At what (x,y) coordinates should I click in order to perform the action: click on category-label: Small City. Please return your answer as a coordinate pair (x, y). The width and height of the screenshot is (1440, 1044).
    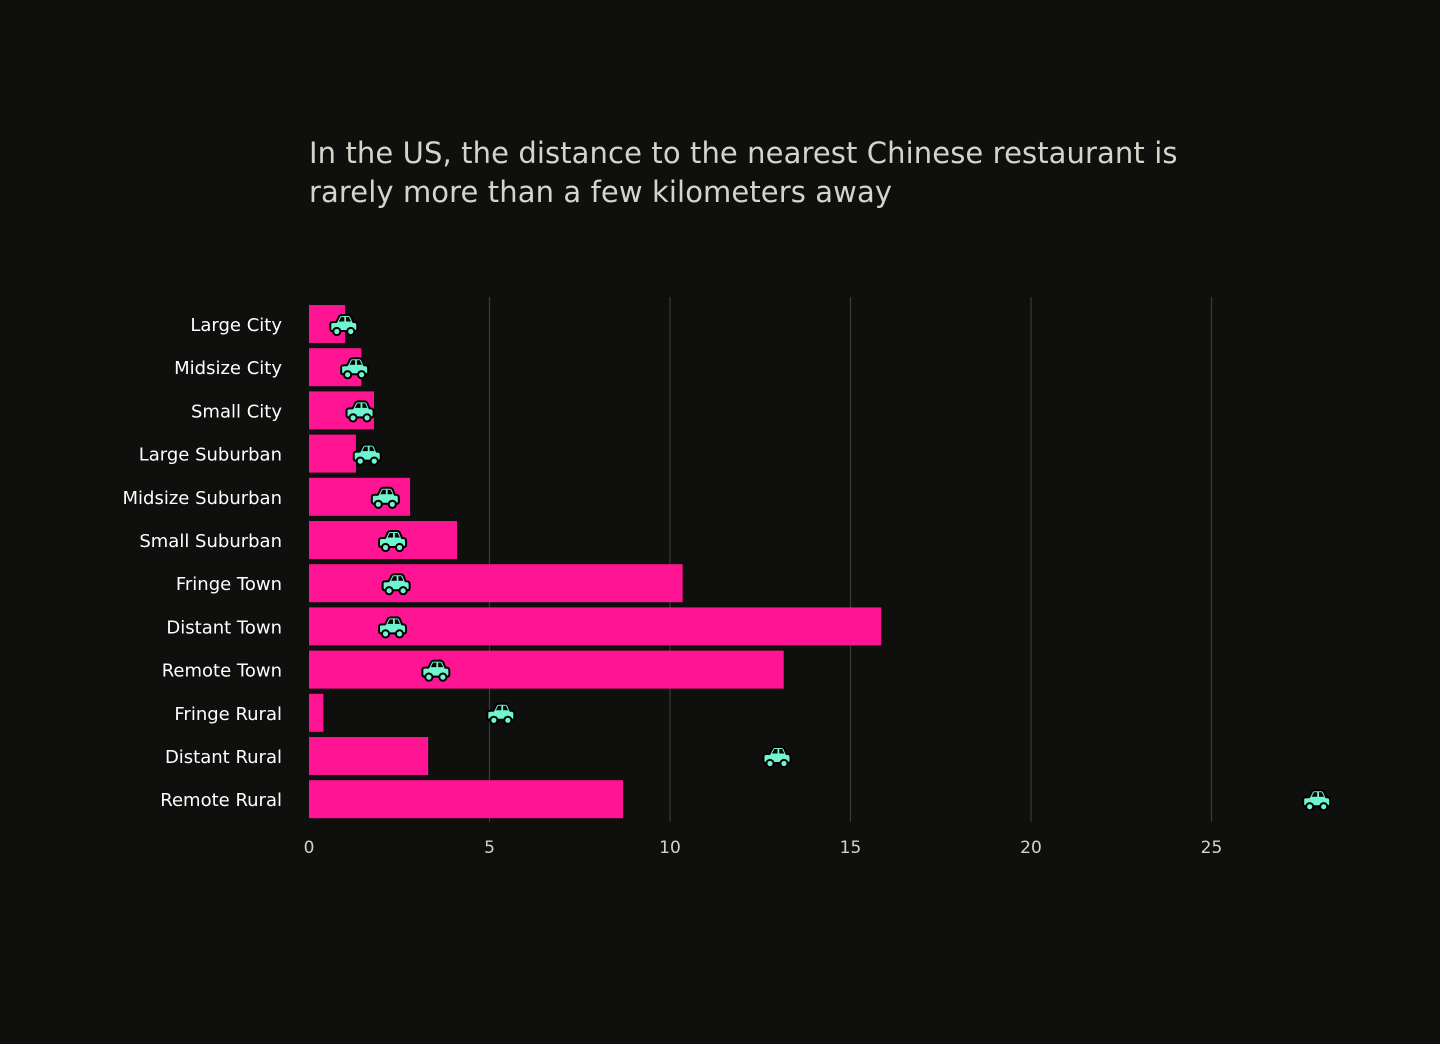
    Looking at the image, I should click on (236, 411).